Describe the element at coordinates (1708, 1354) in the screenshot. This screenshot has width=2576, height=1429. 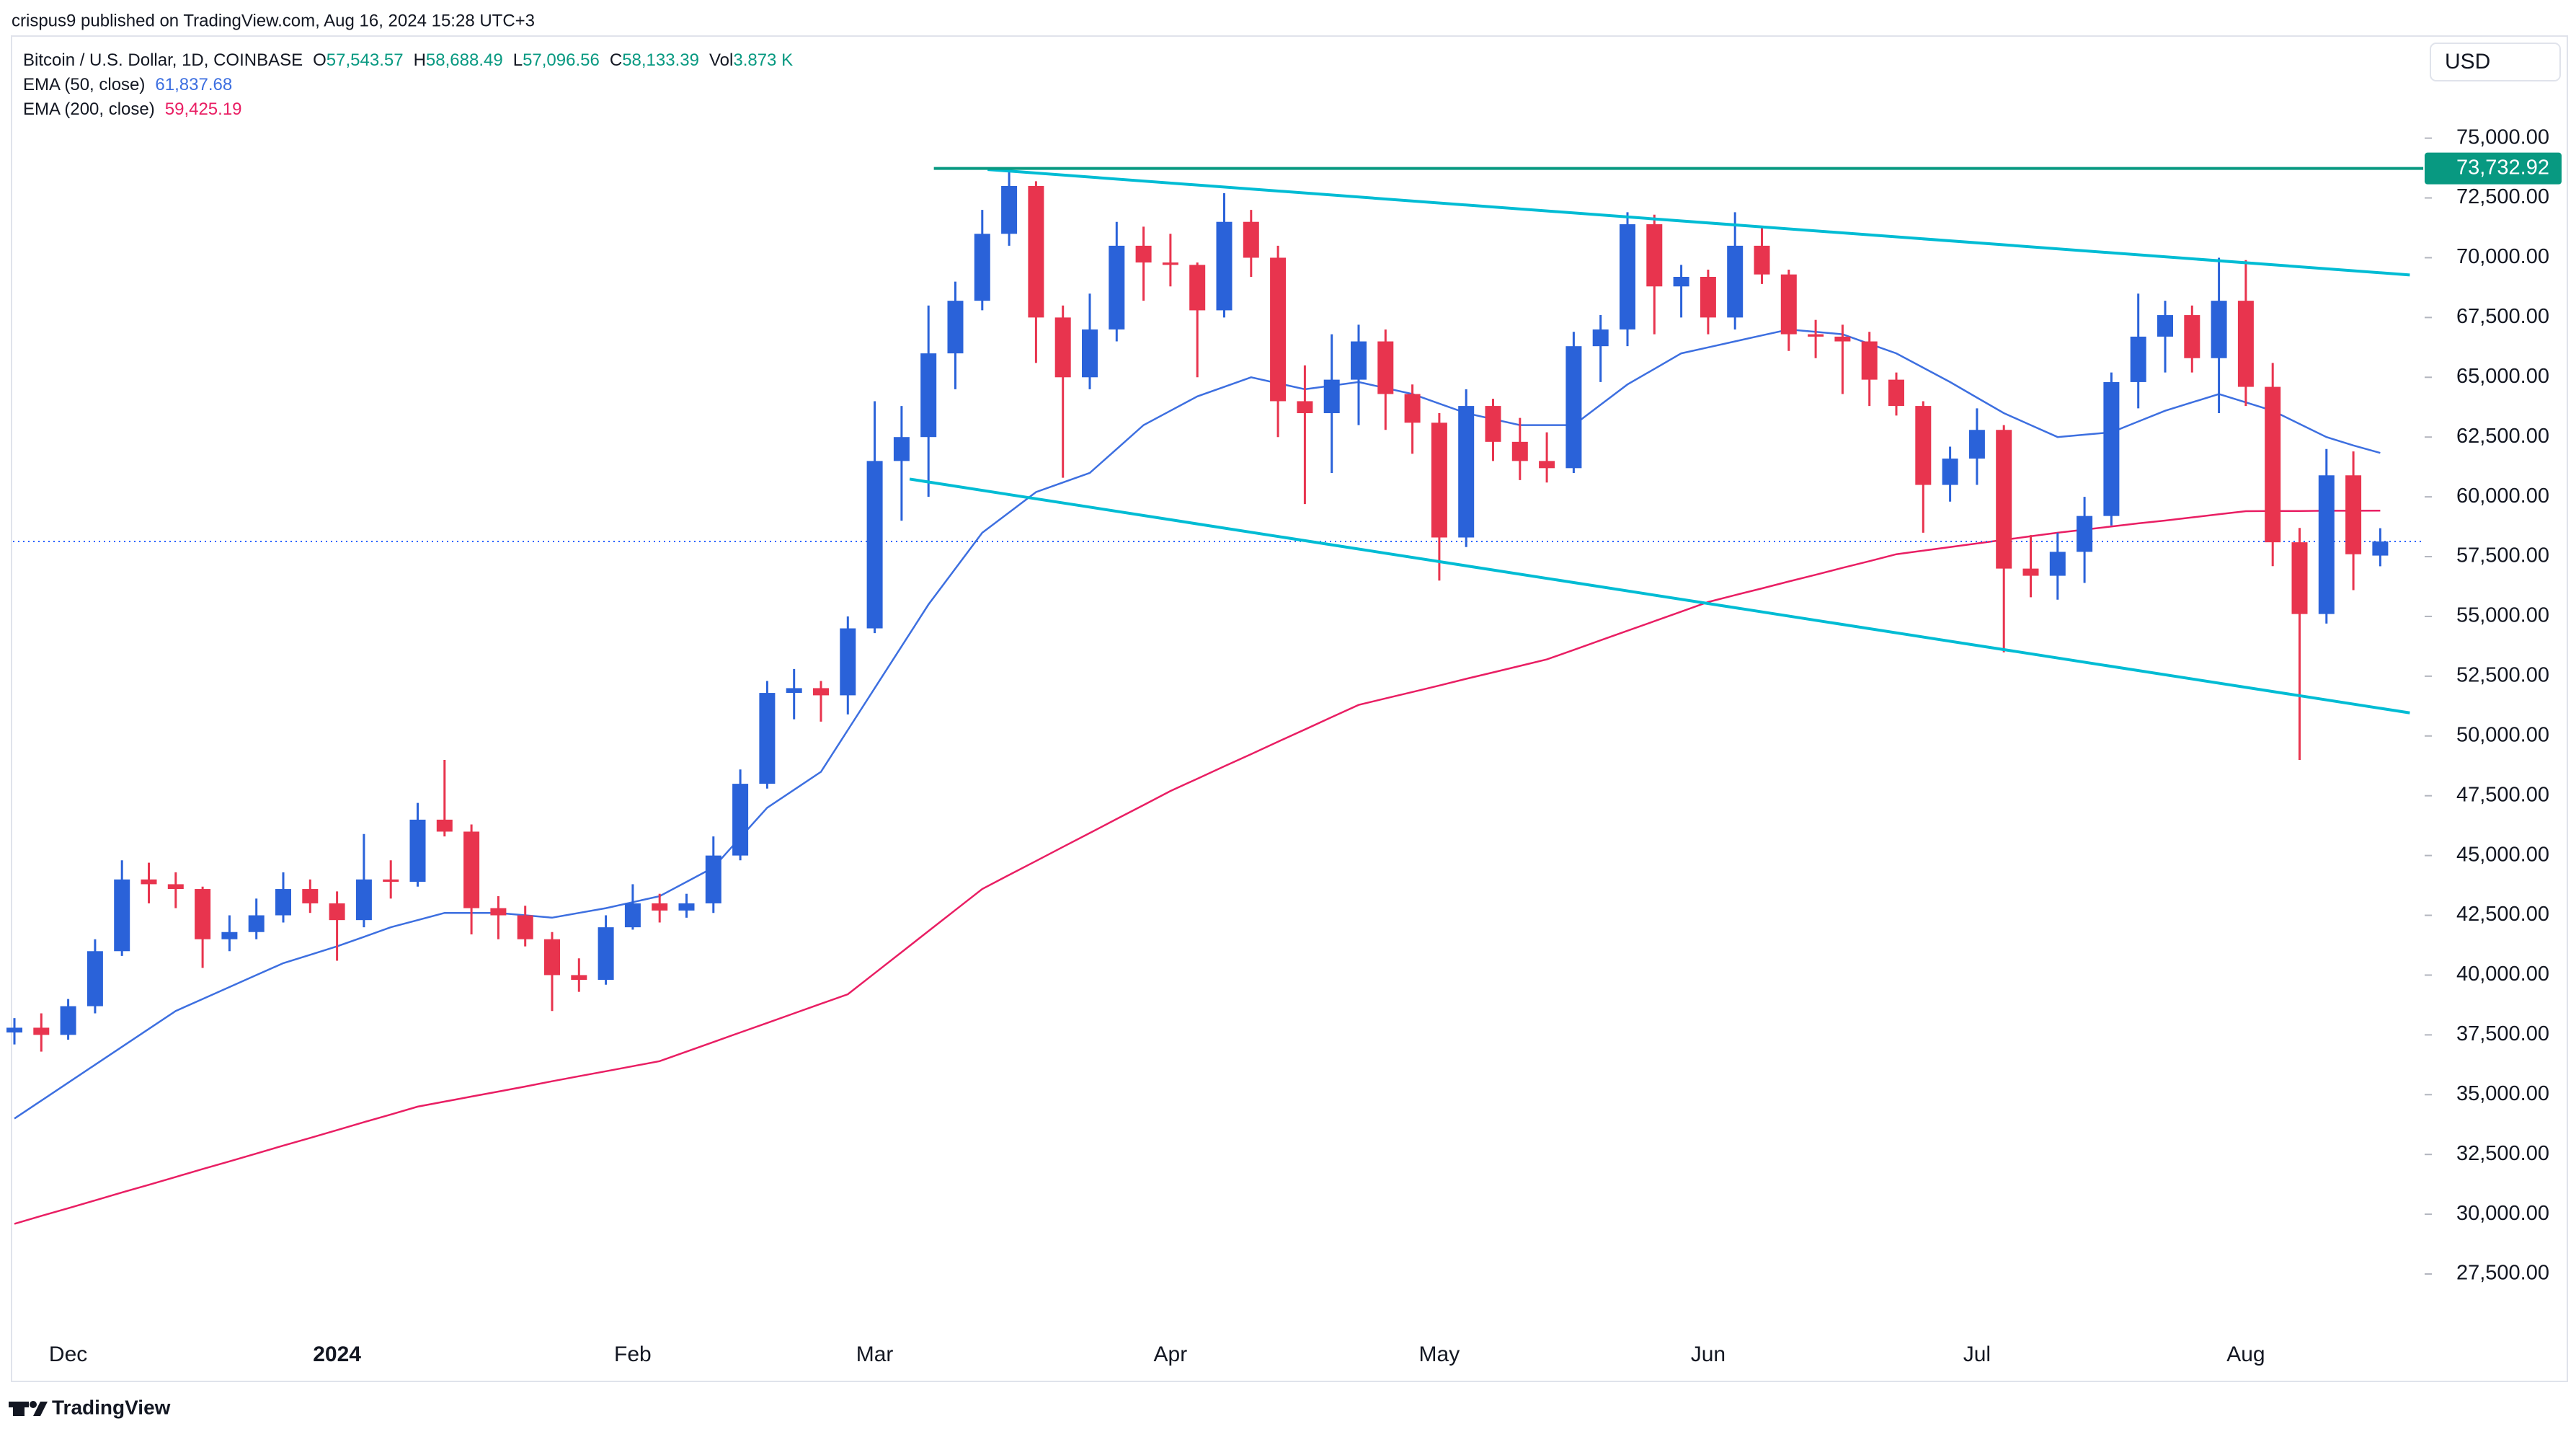
I see `x-tick-label: Jun` at that location.